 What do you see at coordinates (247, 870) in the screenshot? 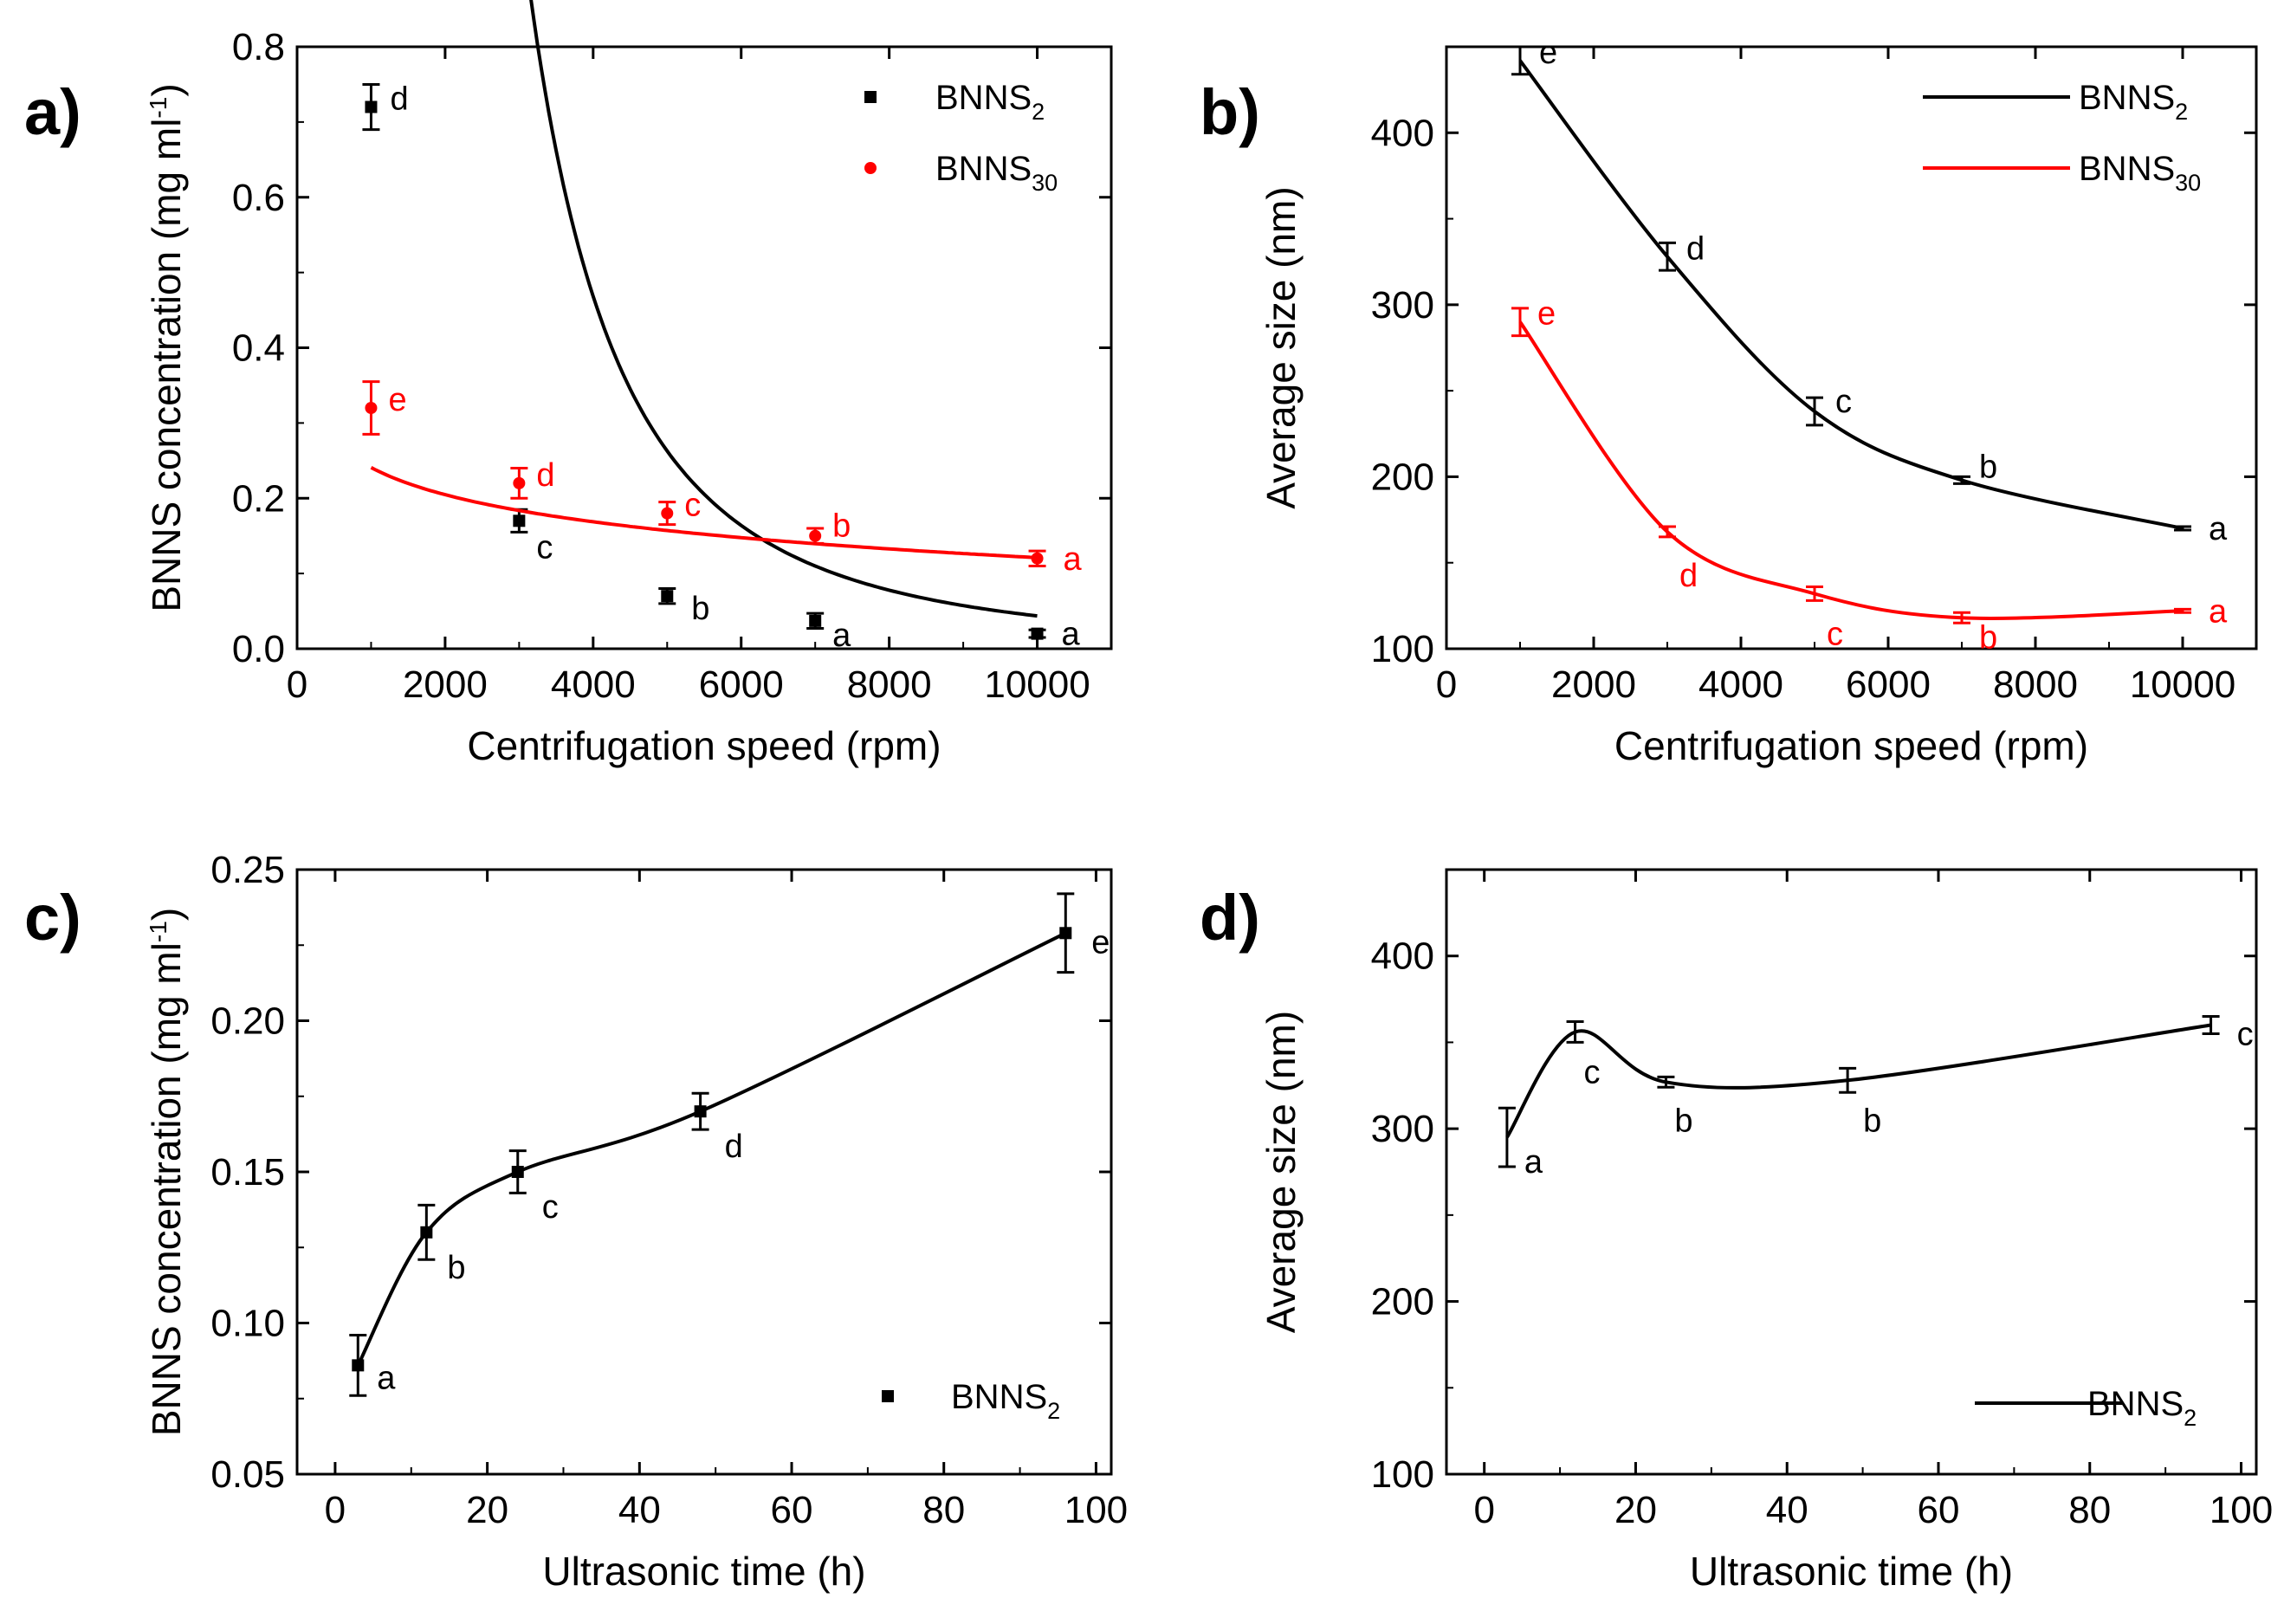
I see `y-tick-label: 0.25` at bounding box center [247, 870].